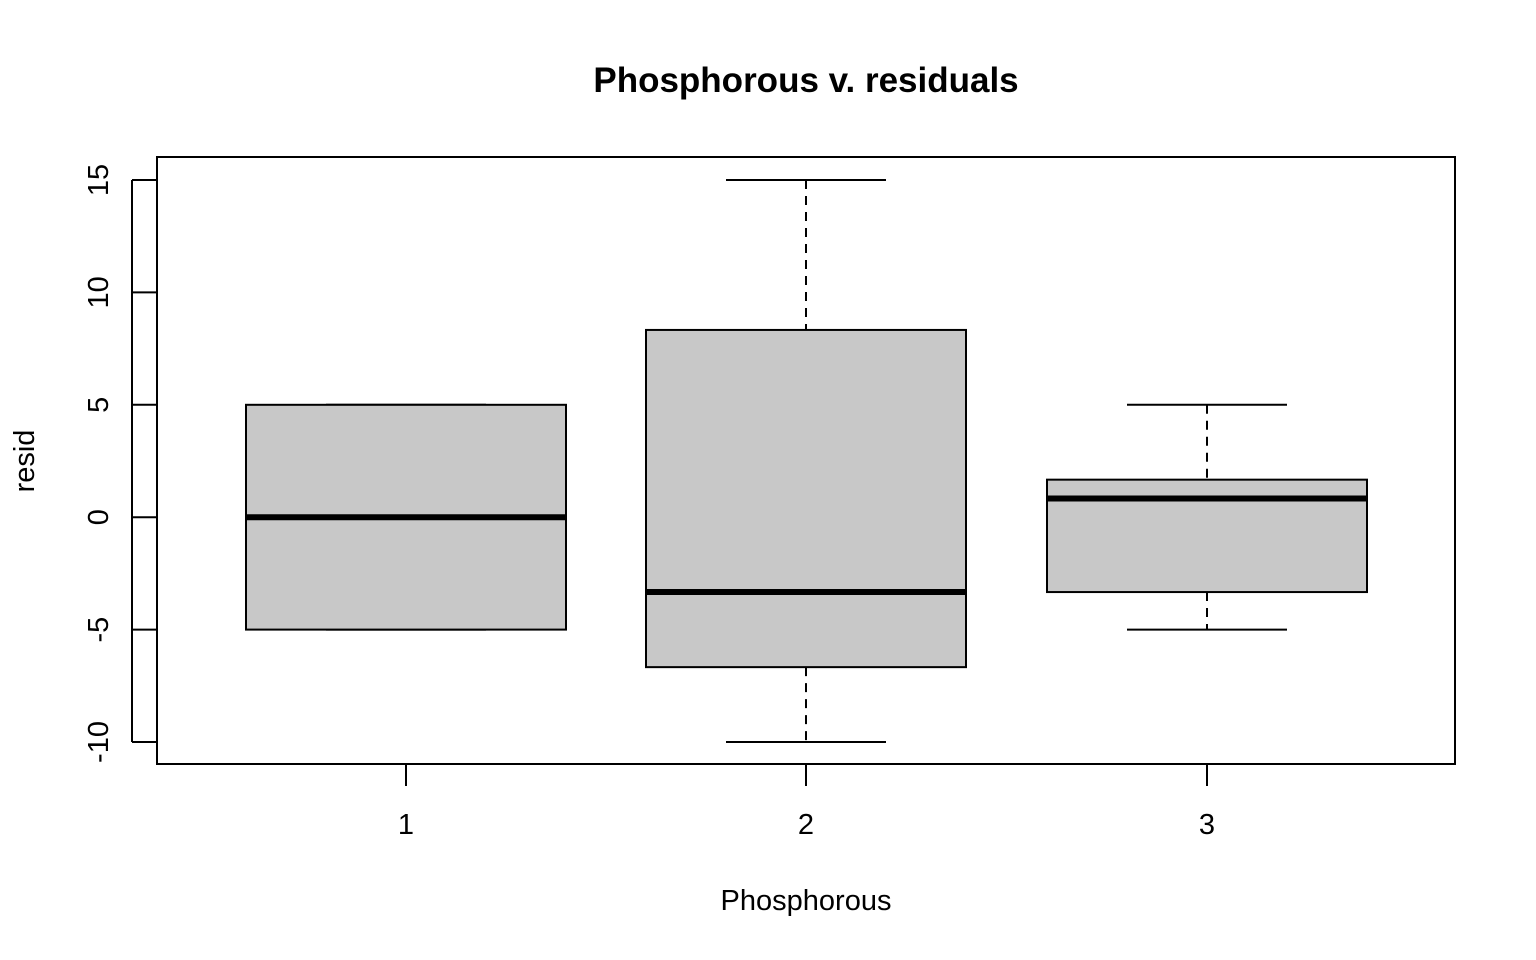 Image resolution: width=1536 pixels, height=960 pixels. What do you see at coordinates (806, 901) in the screenshot?
I see `x-axis-label: Phosphorous` at bounding box center [806, 901].